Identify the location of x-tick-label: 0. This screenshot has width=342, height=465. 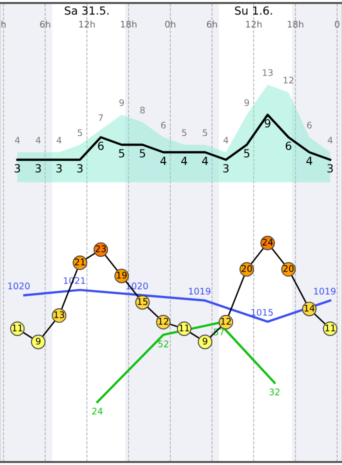
(337, 24).